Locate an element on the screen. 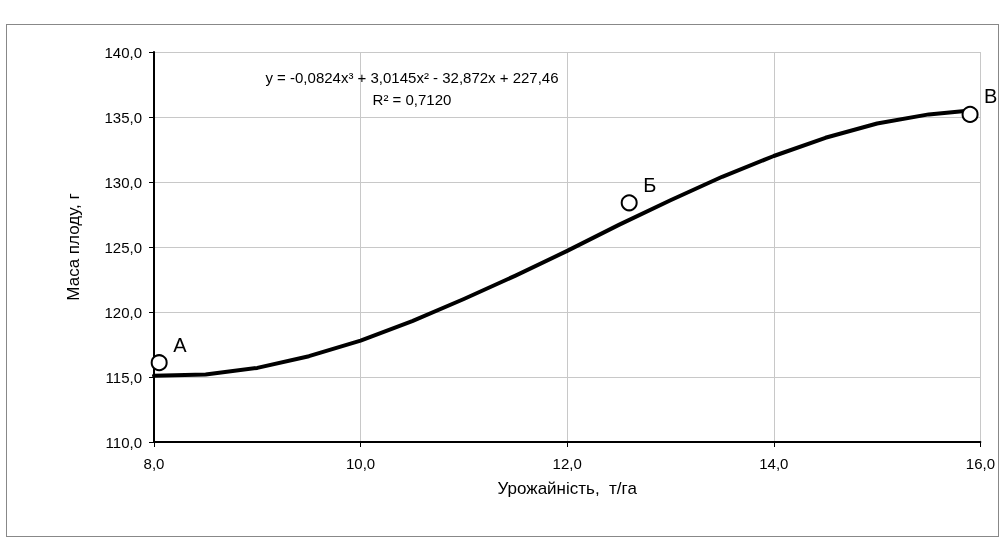 The height and width of the screenshot is (543, 1005). x-tick-label: 10,0 is located at coordinates (361, 463).